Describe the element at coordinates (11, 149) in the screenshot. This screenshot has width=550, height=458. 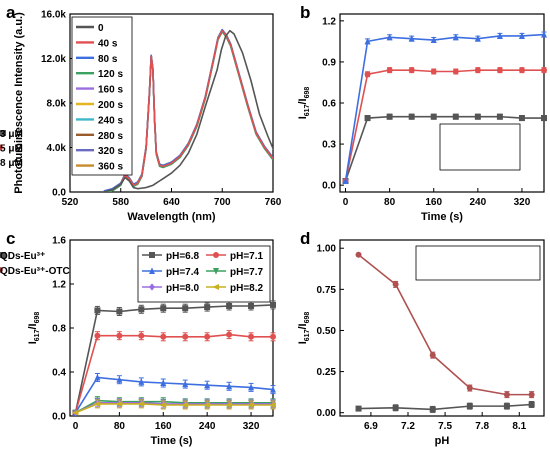
I see `legend-entry: 5 μM` at that location.